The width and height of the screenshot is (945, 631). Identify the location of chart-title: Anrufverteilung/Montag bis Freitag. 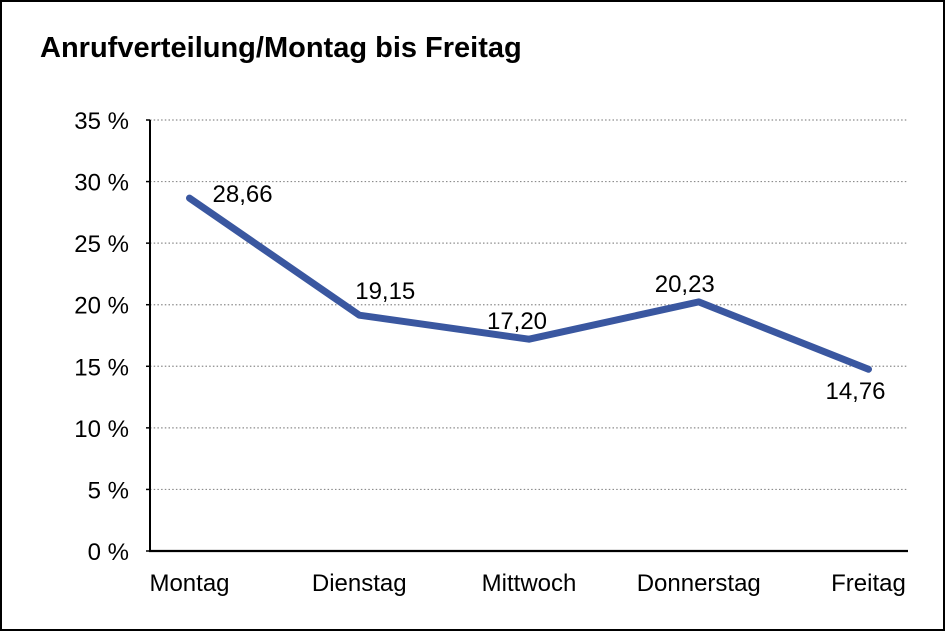
(281, 48).